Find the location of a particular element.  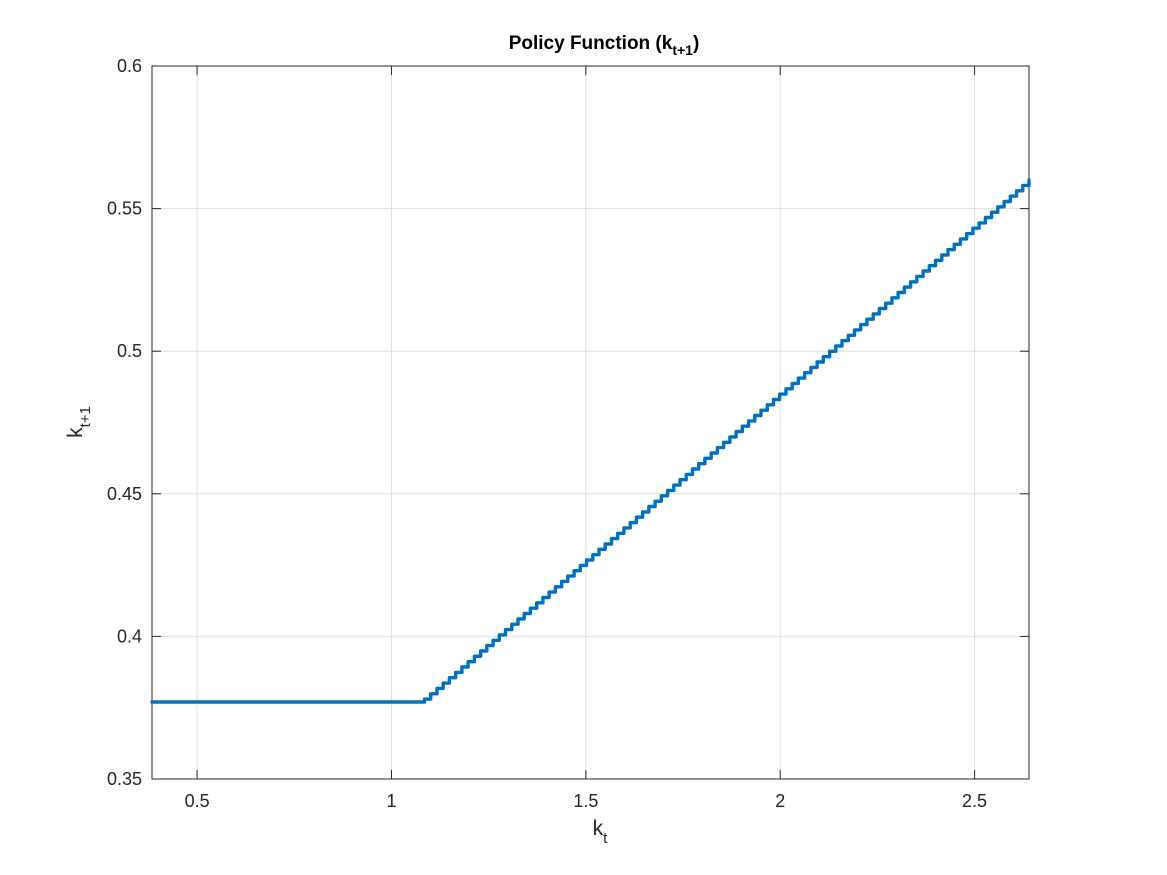

y-tick-label: 0.4 is located at coordinates (129, 636).